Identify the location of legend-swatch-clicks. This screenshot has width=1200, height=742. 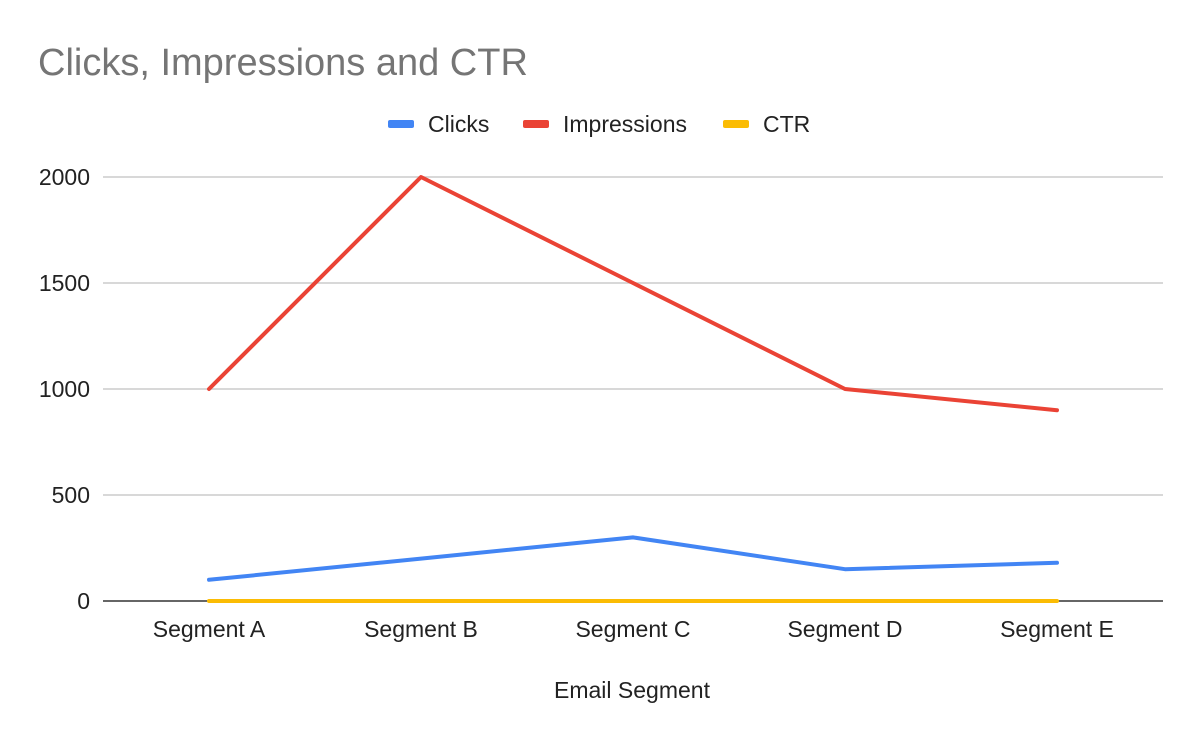
(401, 124).